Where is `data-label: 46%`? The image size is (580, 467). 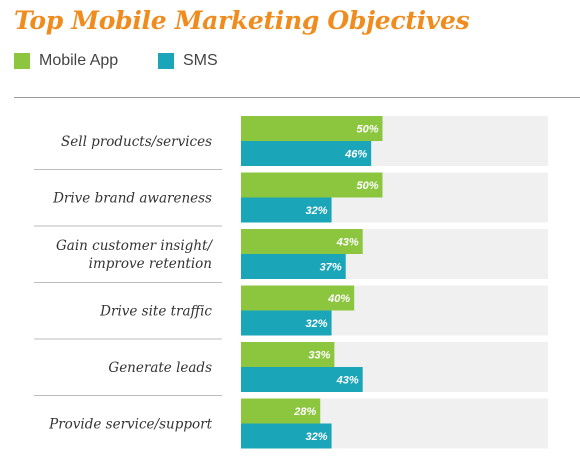
data-label: 46% is located at coordinates (355, 155).